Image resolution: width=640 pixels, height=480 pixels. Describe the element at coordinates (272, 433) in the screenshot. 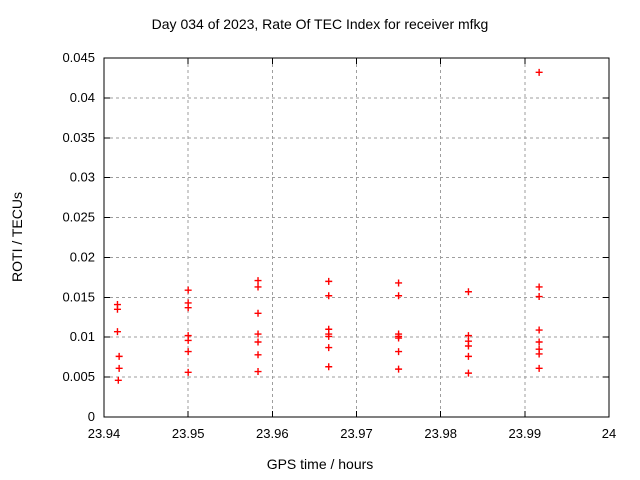

I see `x-tick-label: 23.96` at that location.